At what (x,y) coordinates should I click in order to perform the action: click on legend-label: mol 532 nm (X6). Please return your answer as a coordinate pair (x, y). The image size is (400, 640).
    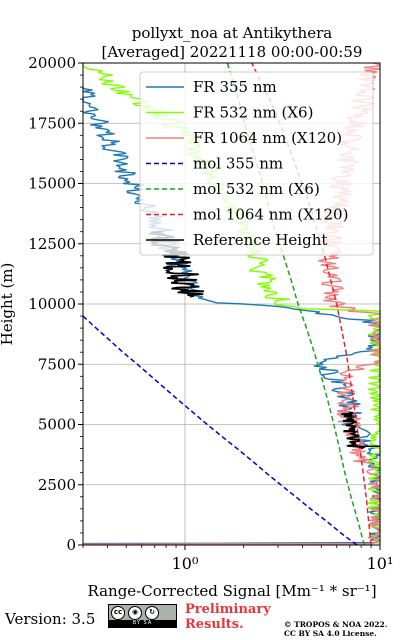
    Looking at the image, I should click on (256, 189).